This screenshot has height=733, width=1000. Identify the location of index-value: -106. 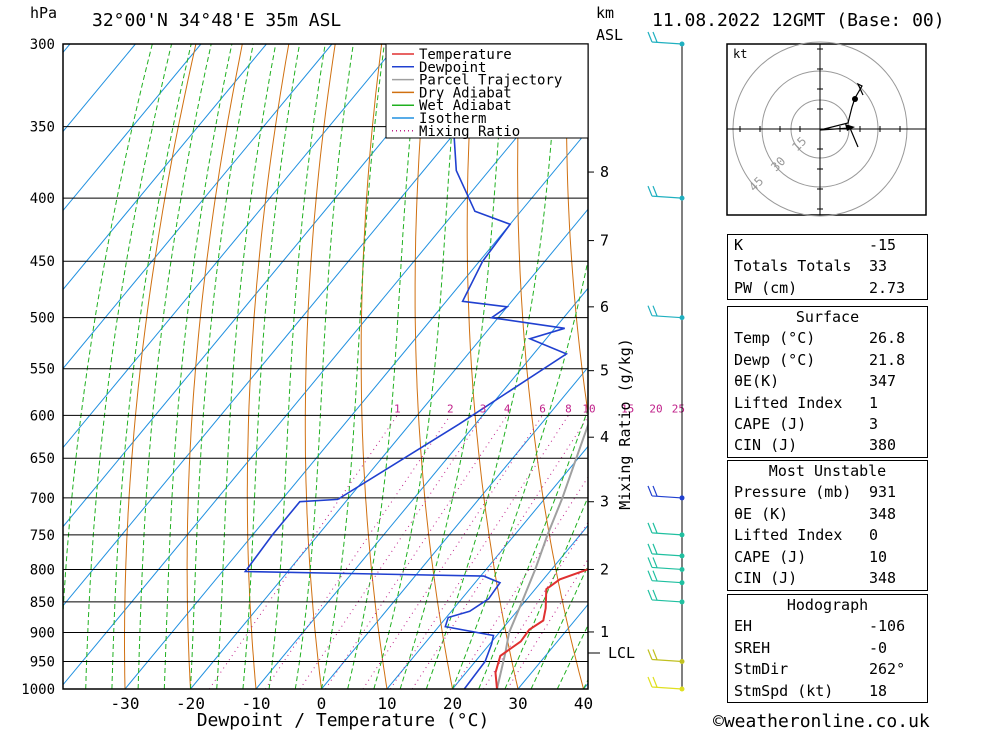
(887, 626).